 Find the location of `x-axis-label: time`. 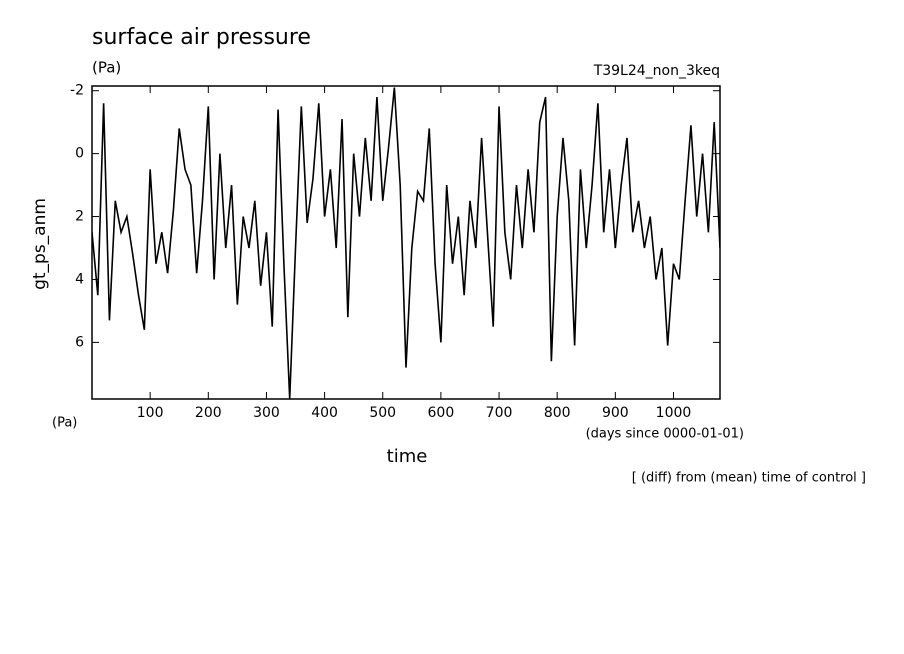

x-axis-label: time is located at coordinates (407, 456).